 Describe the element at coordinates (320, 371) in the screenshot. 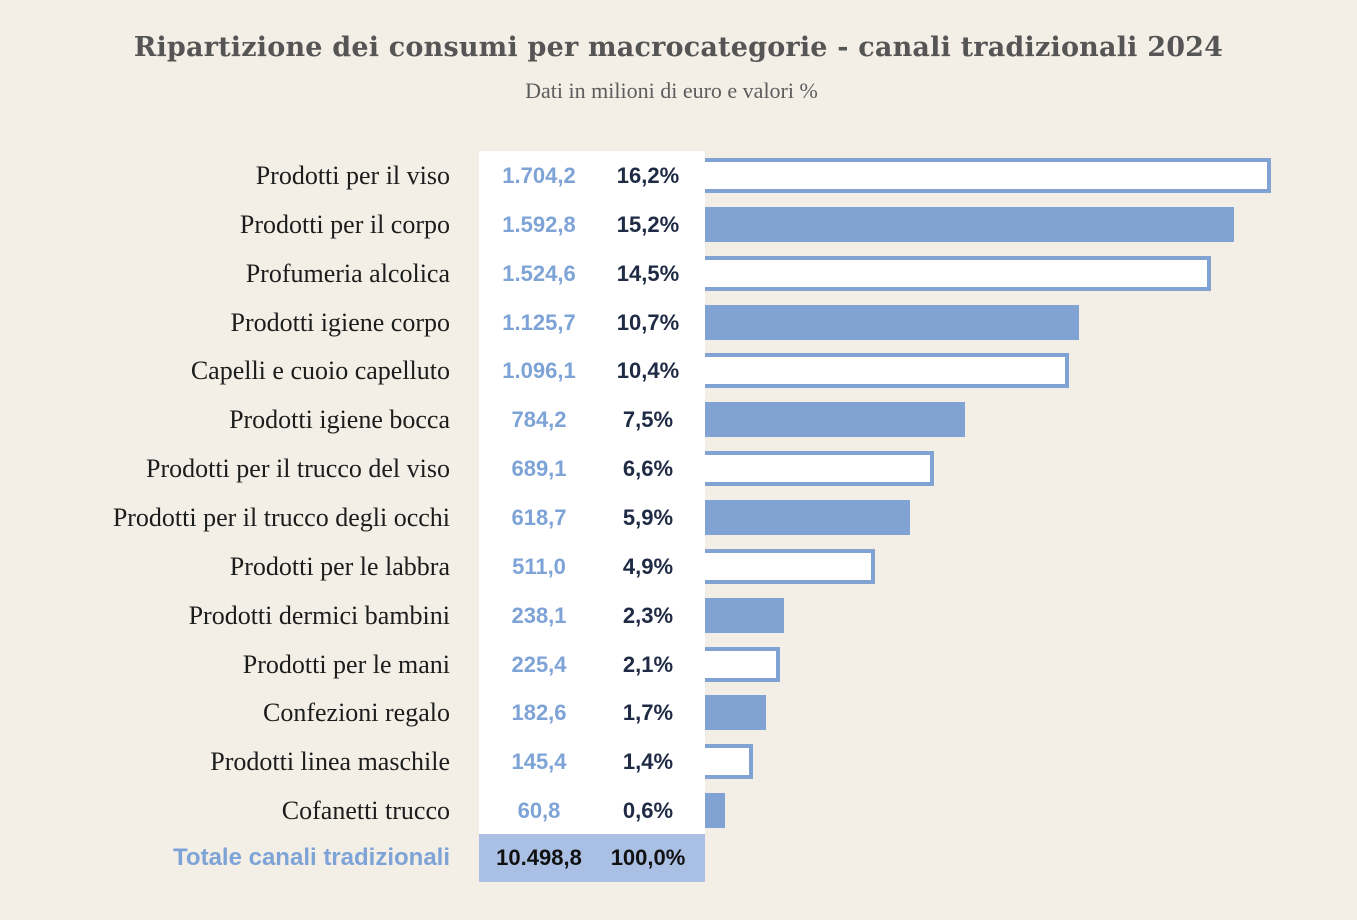

I see `category-label: Capelli e cuoio capelluto` at that location.